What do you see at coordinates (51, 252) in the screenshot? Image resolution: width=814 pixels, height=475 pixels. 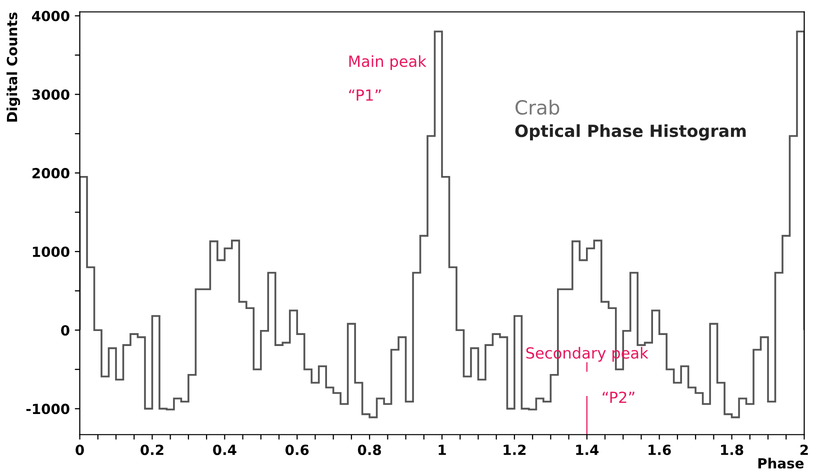 I see `y-tick-label: 1000` at bounding box center [51, 252].